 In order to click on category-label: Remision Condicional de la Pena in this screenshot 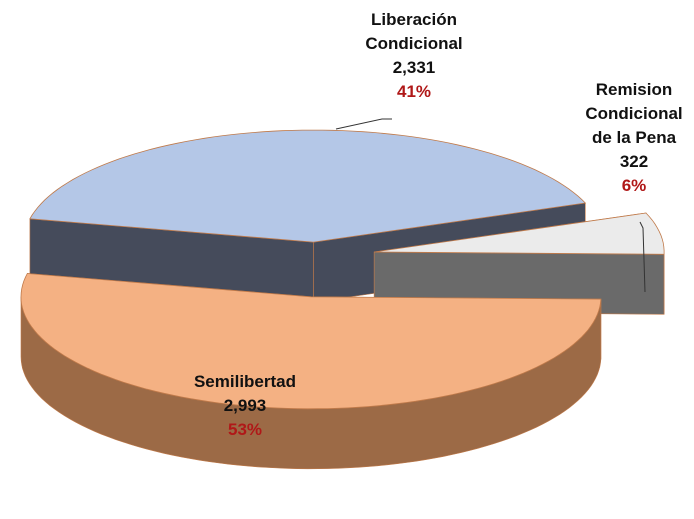, I will do `click(634, 113)`.